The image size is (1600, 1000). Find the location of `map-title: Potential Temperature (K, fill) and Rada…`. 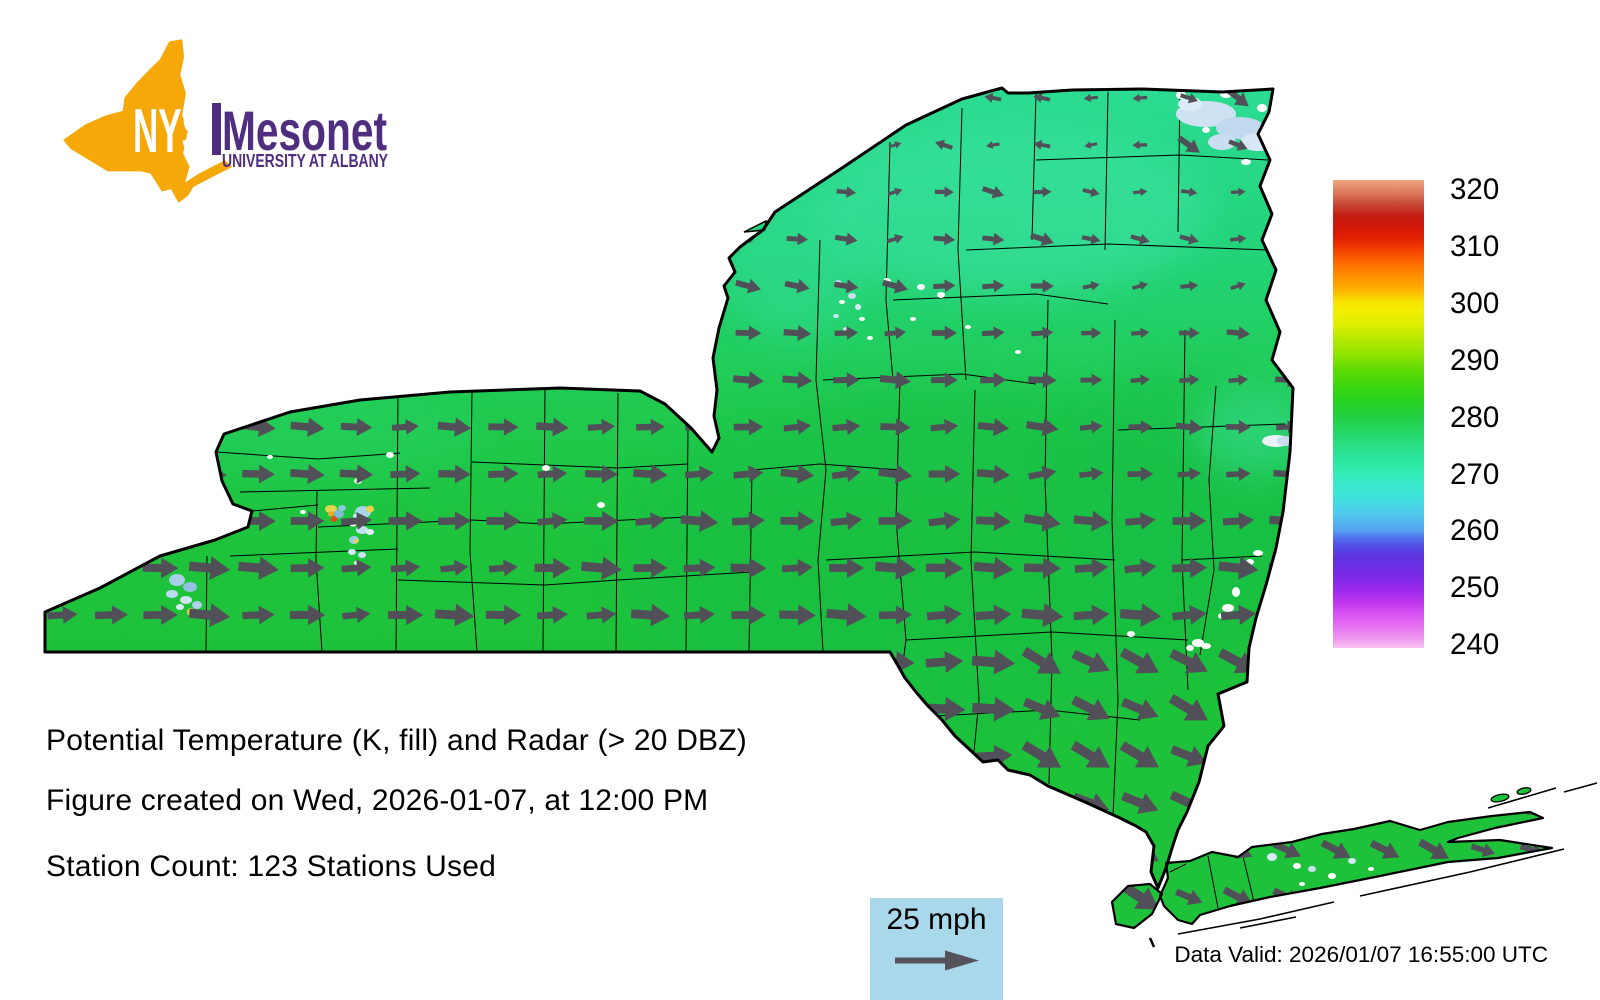

map-title: Potential Temperature (K, fill) and Rada… is located at coordinates (396, 740).